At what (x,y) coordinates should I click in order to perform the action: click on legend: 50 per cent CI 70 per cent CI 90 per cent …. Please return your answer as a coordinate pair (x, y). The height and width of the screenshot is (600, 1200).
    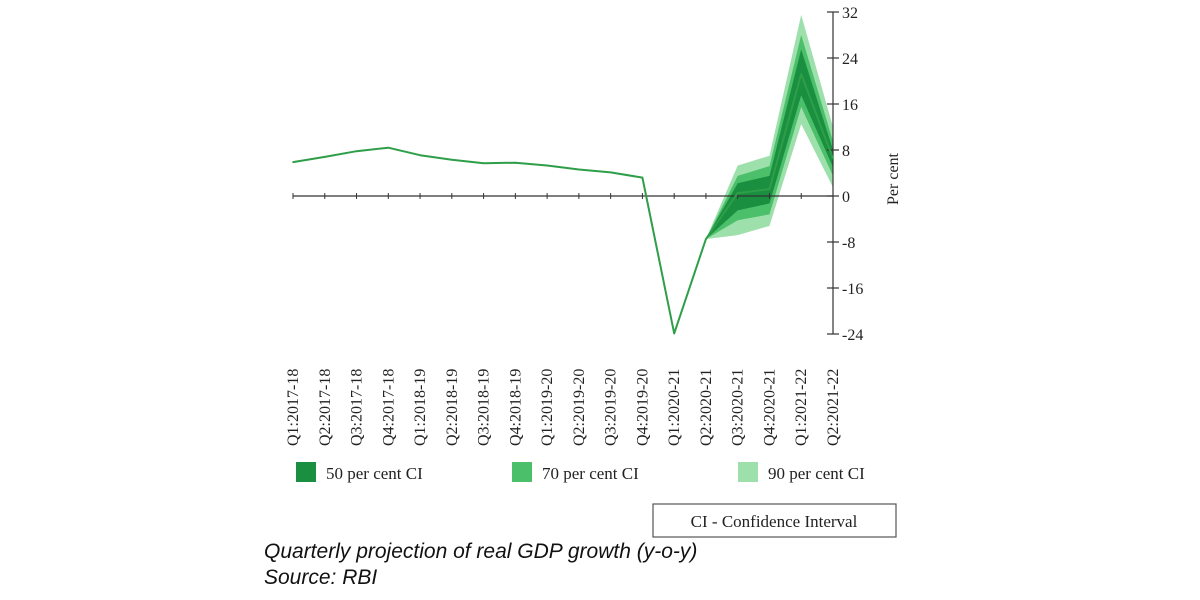
    Looking at the image, I should click on (596, 500).